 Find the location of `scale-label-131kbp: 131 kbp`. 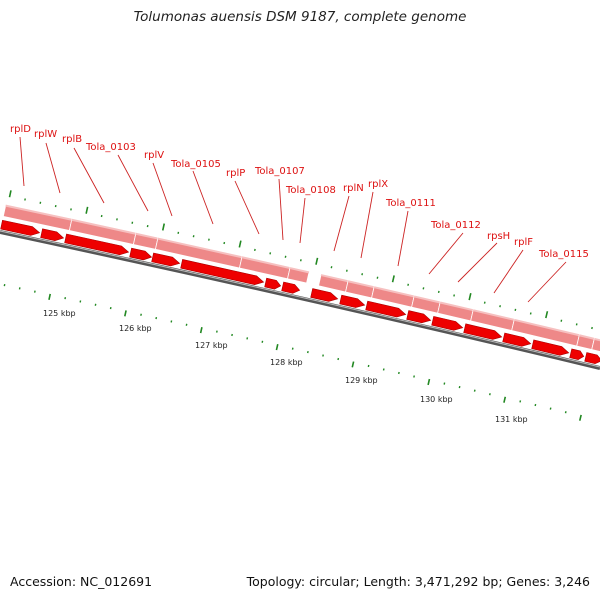

scale-label-131kbp: 131 kbp is located at coordinates (511, 419).